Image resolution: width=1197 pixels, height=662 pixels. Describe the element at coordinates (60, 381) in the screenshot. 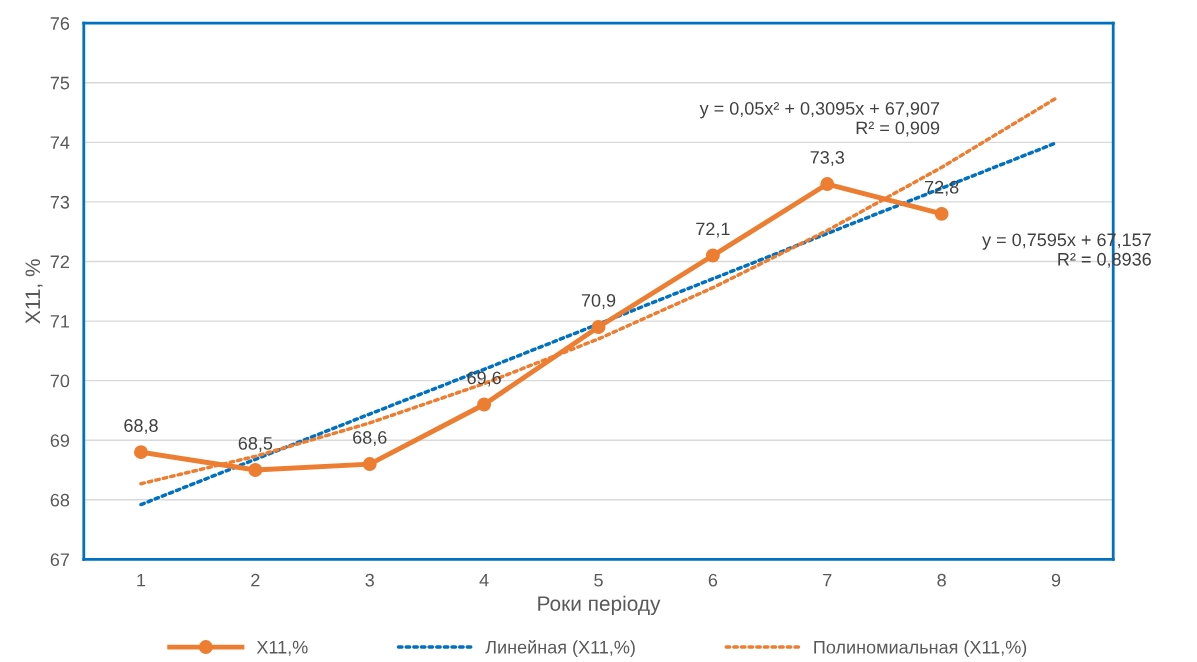

I see `y-tick-label: 70` at that location.